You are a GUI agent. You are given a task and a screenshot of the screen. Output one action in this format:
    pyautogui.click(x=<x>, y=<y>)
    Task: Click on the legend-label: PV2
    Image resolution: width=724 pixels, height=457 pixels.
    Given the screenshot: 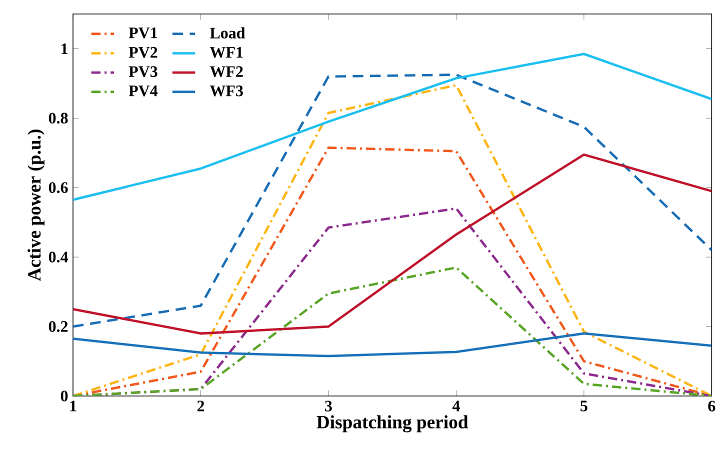 What is the action you would take?
    pyautogui.click(x=143, y=52)
    